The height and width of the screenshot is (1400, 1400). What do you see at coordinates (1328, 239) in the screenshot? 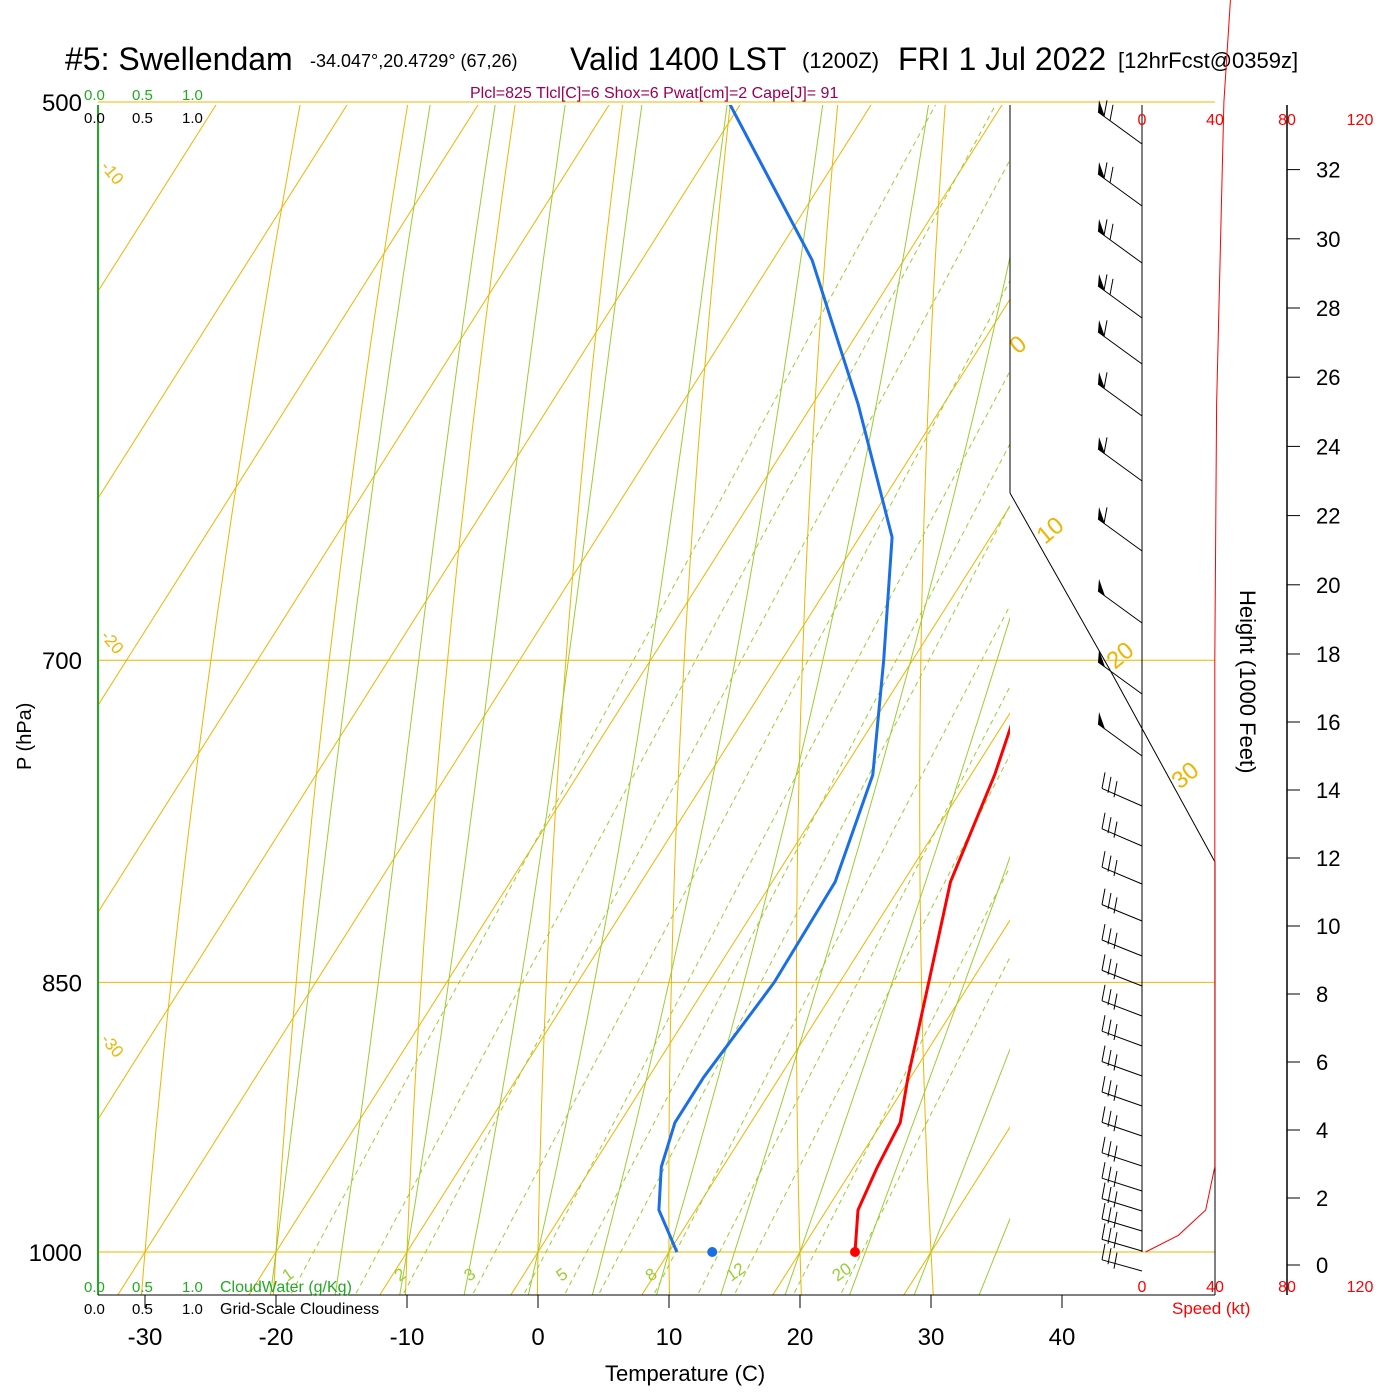
I see `height-tick-label: 30` at bounding box center [1328, 239].